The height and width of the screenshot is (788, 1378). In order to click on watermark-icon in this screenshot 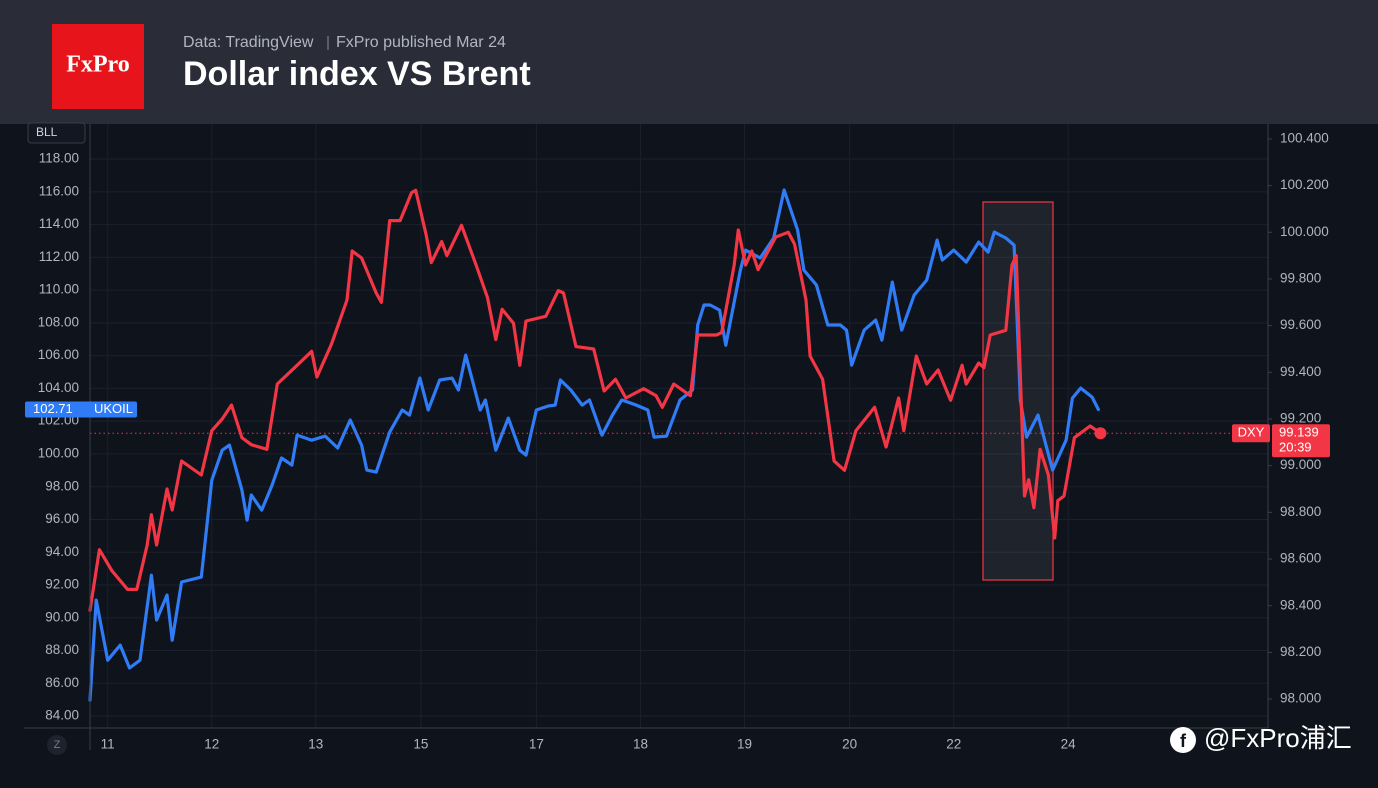, I will do `click(1183, 740)`.